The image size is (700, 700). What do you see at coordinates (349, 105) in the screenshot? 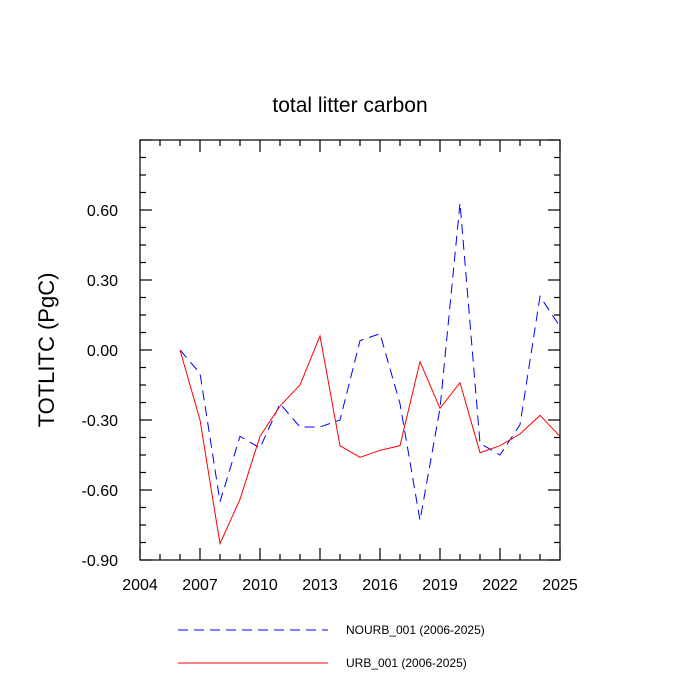
I see `chart-title: total litter carbon` at bounding box center [349, 105].